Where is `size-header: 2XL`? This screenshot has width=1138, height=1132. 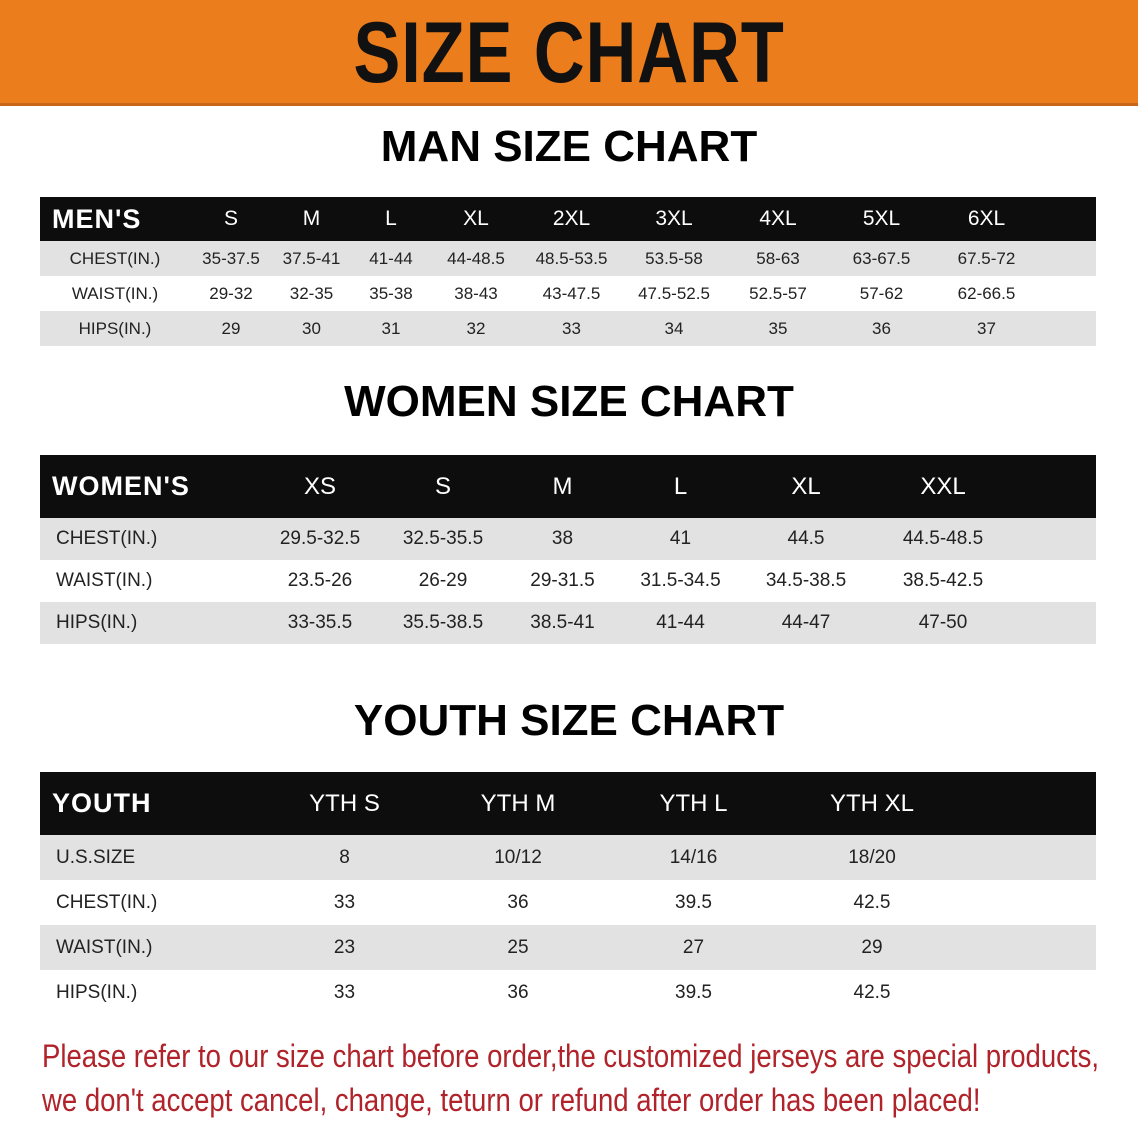
size-header: 2XL is located at coordinates (571, 218).